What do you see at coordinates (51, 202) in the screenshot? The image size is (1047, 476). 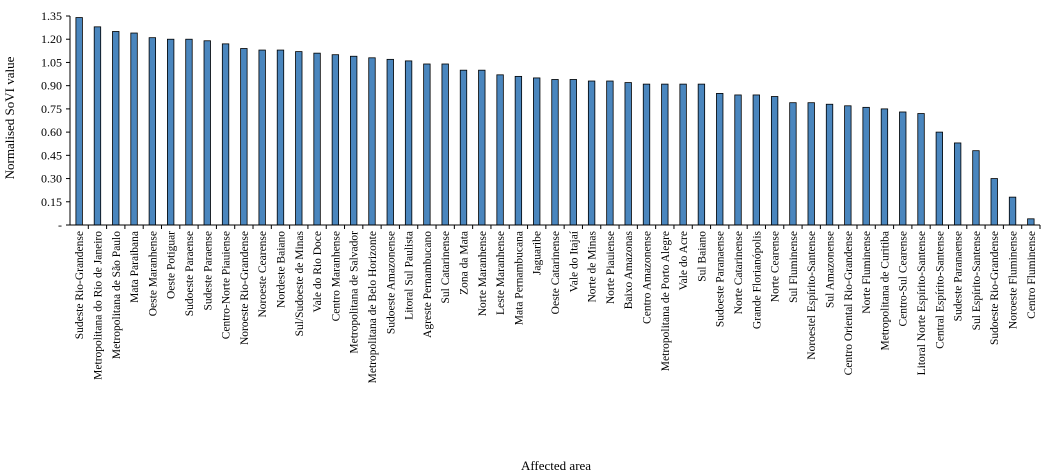 I see `y-tick-label: 0.15` at bounding box center [51, 202].